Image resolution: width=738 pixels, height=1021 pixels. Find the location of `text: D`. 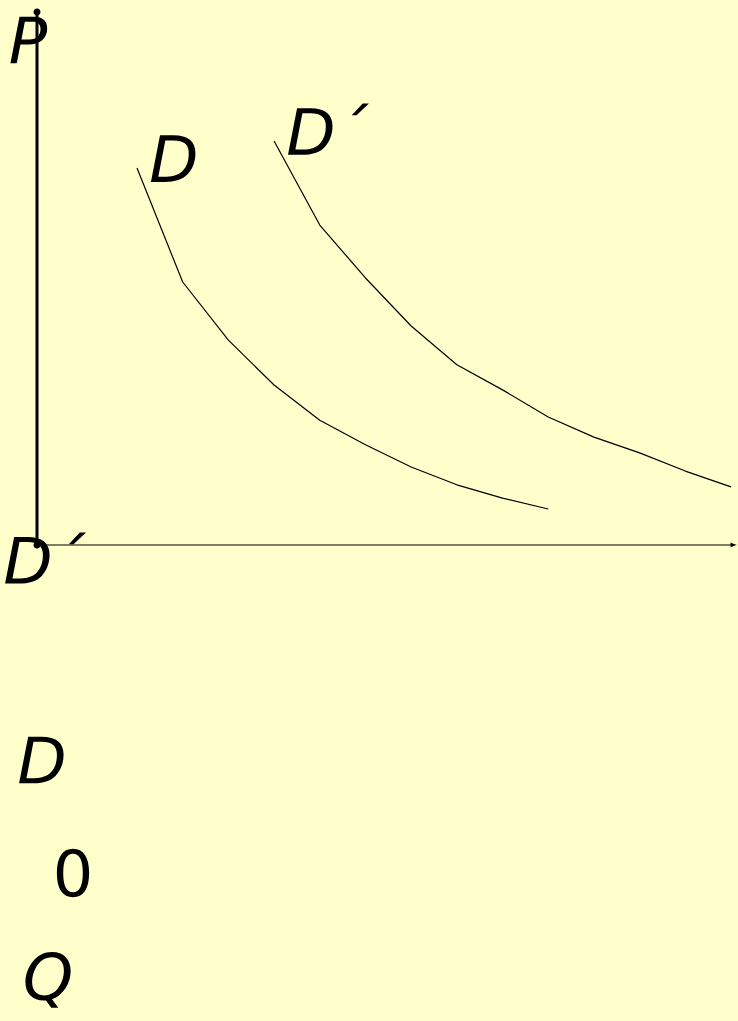

text: D is located at coordinates (41, 760).